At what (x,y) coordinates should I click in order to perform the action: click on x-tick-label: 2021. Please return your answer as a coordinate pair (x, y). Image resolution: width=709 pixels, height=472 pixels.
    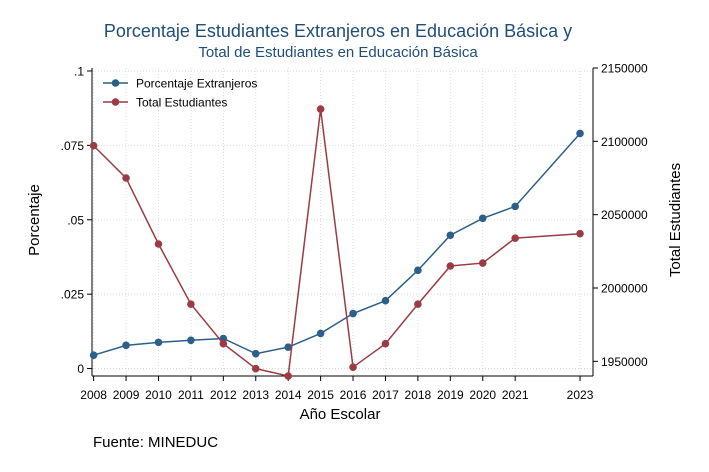
    Looking at the image, I should click on (515, 395).